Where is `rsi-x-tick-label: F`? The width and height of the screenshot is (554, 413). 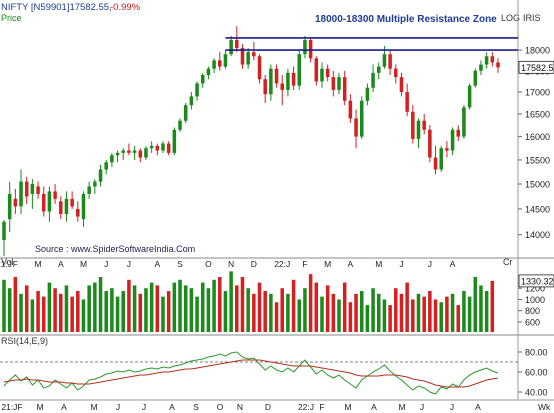 rsi-x-tick-label: F is located at coordinates (321, 407).